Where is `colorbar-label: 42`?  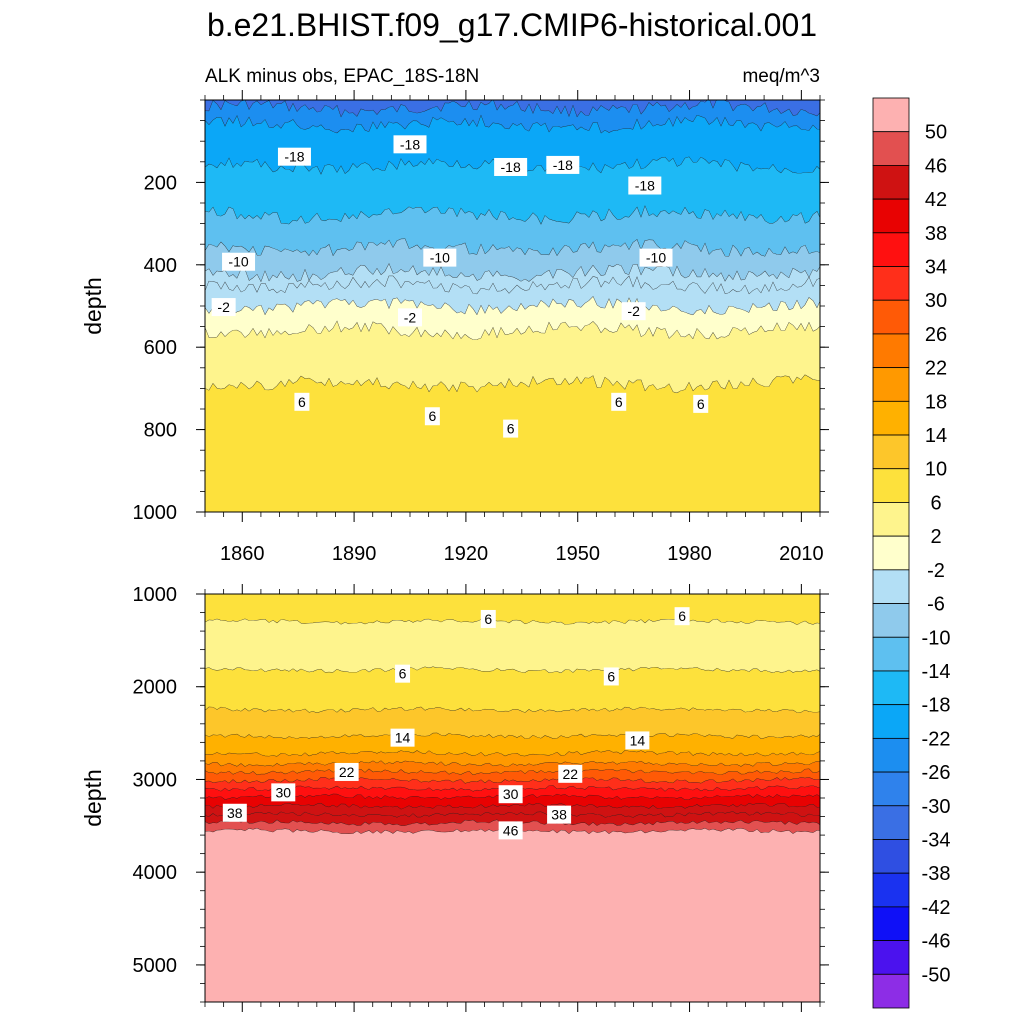
colorbar-label: 42 is located at coordinates (936, 200).